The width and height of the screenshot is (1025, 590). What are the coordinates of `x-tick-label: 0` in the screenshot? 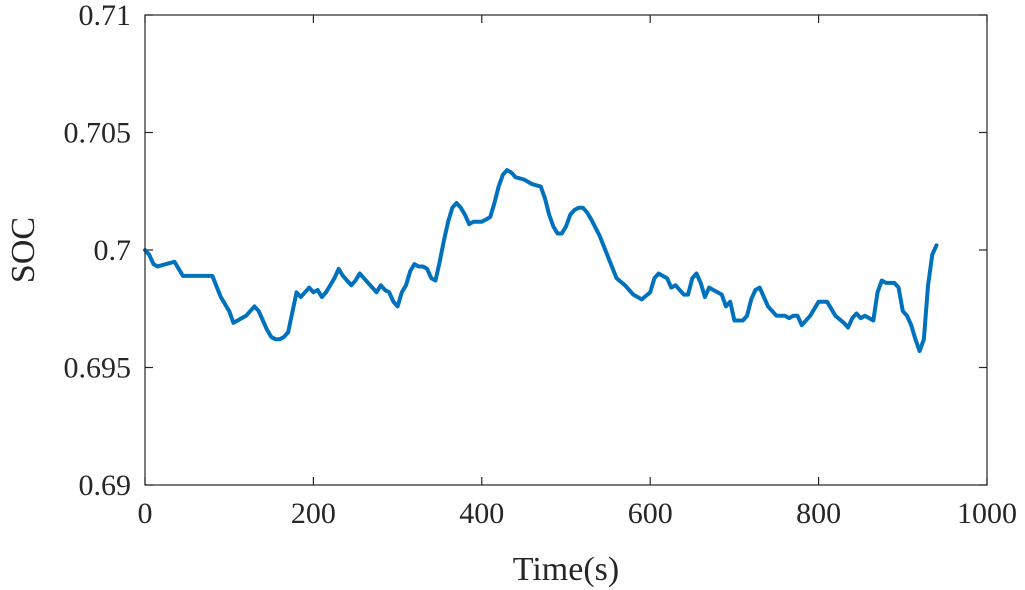 It's located at (145, 513).